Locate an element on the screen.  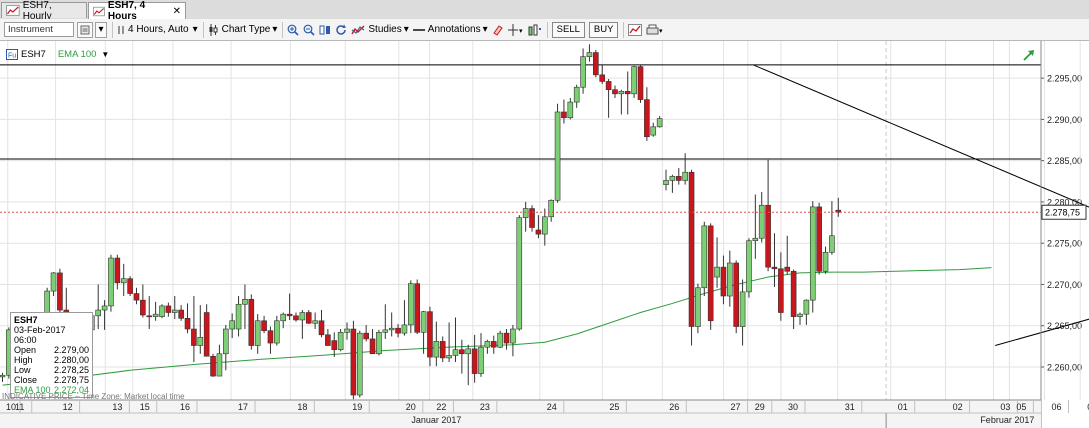
info-row-ema: EMA 100 2.272,04 is located at coordinates (51, 390).